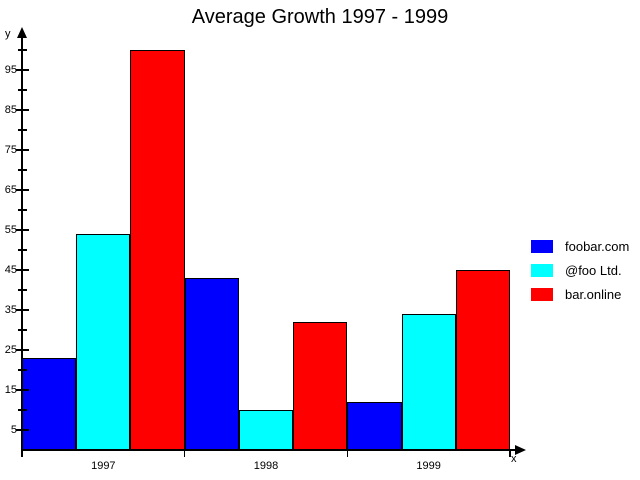 The width and height of the screenshot is (640, 480). I want to click on y-tick-label: 5, so click(13, 429).